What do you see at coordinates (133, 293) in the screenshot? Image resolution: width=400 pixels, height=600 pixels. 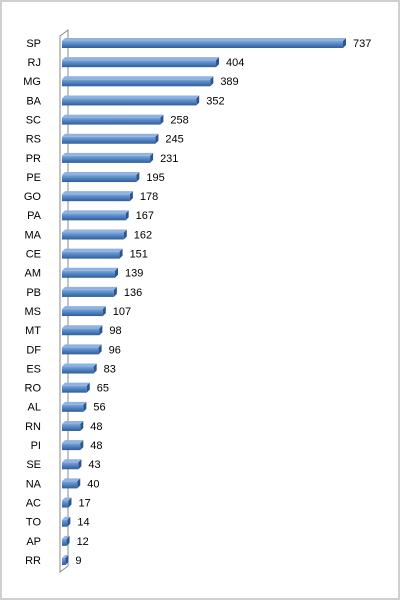 I see `value-label: 136` at bounding box center [133, 293].